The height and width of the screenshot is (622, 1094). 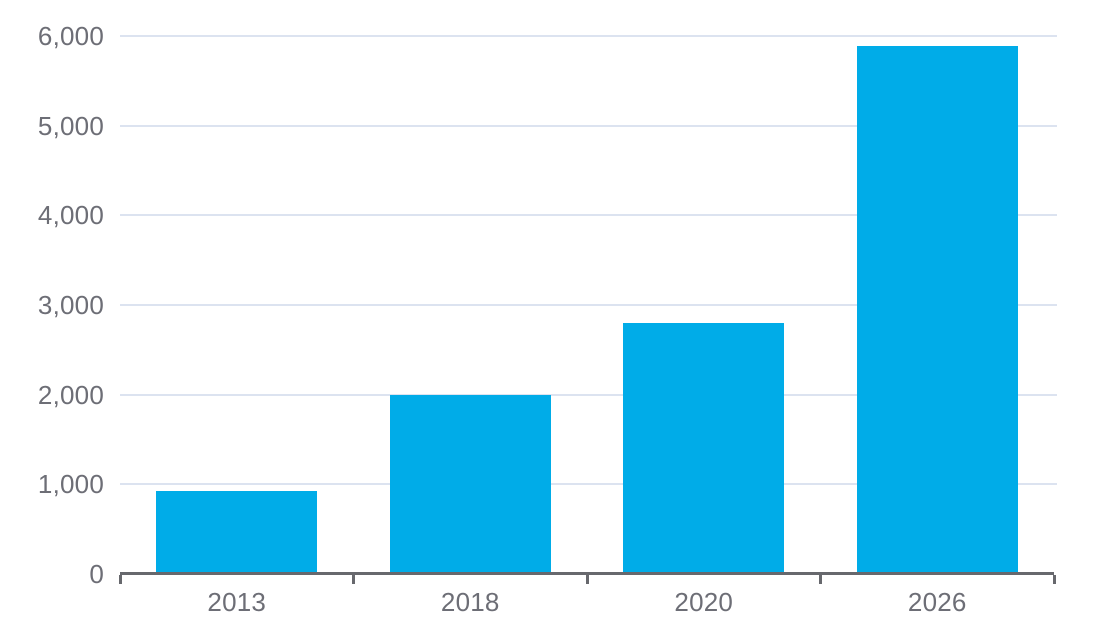 What do you see at coordinates (70, 125) in the screenshot?
I see `y-axis-tick-label: 5,000` at bounding box center [70, 125].